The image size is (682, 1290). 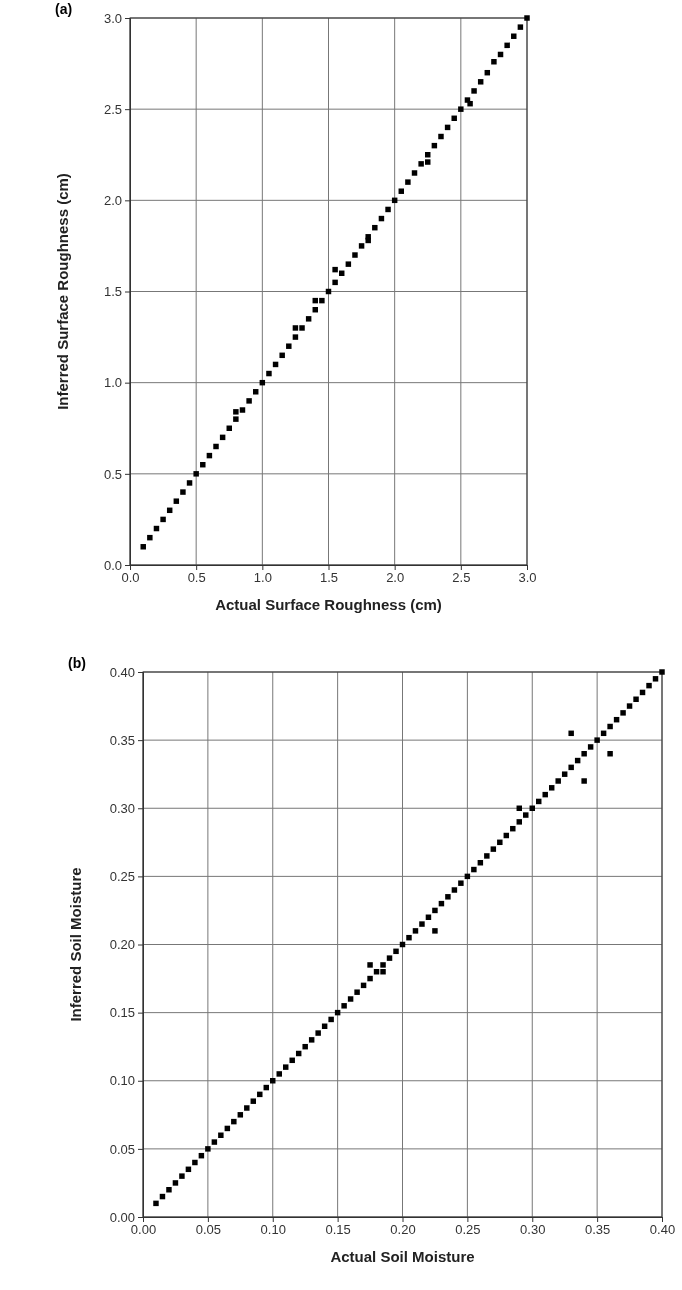 I want to click on x-tick-label: 0.35, so click(x=597, y=1230).